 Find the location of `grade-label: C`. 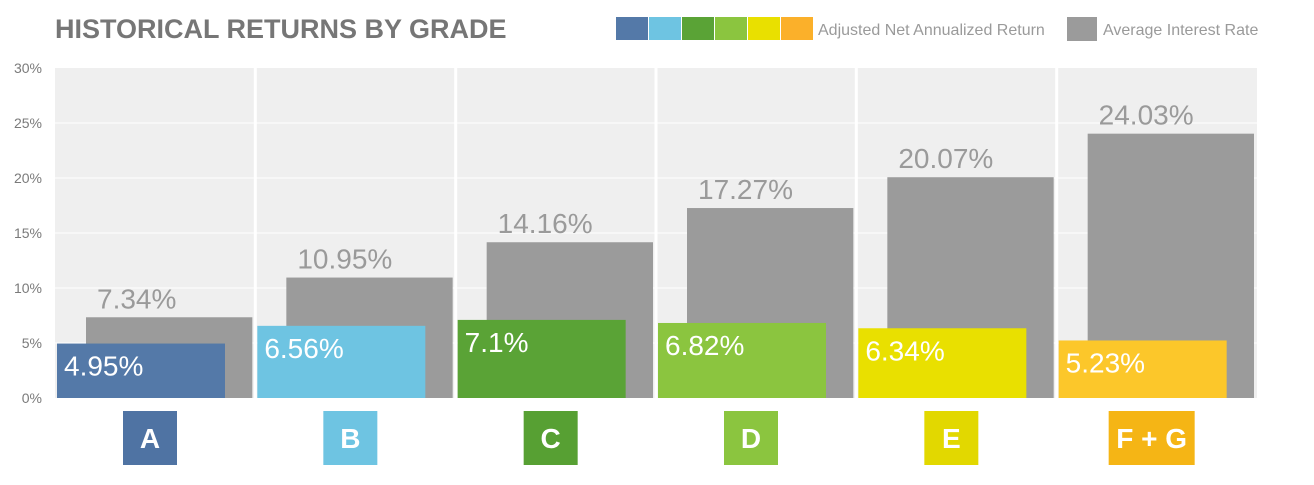

grade-label: C is located at coordinates (551, 438).